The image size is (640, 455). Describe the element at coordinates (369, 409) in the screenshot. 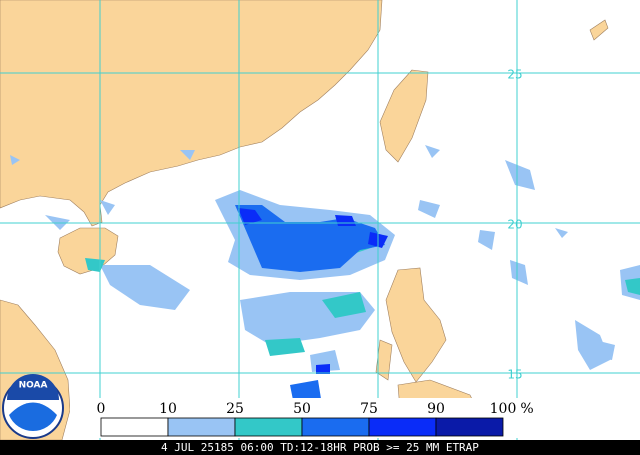

I see `legend-label: 75` at that location.